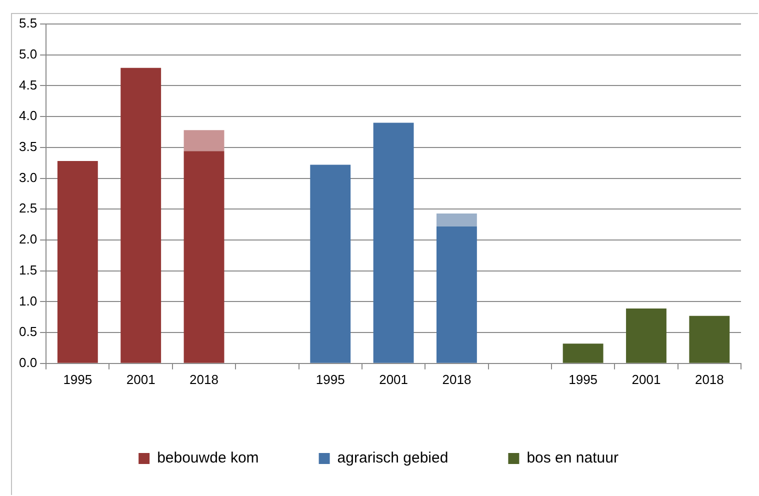 This screenshot has width=759, height=496. Describe the element at coordinates (28, 239) in the screenshot. I see `y-tick-label: 2.0` at that location.